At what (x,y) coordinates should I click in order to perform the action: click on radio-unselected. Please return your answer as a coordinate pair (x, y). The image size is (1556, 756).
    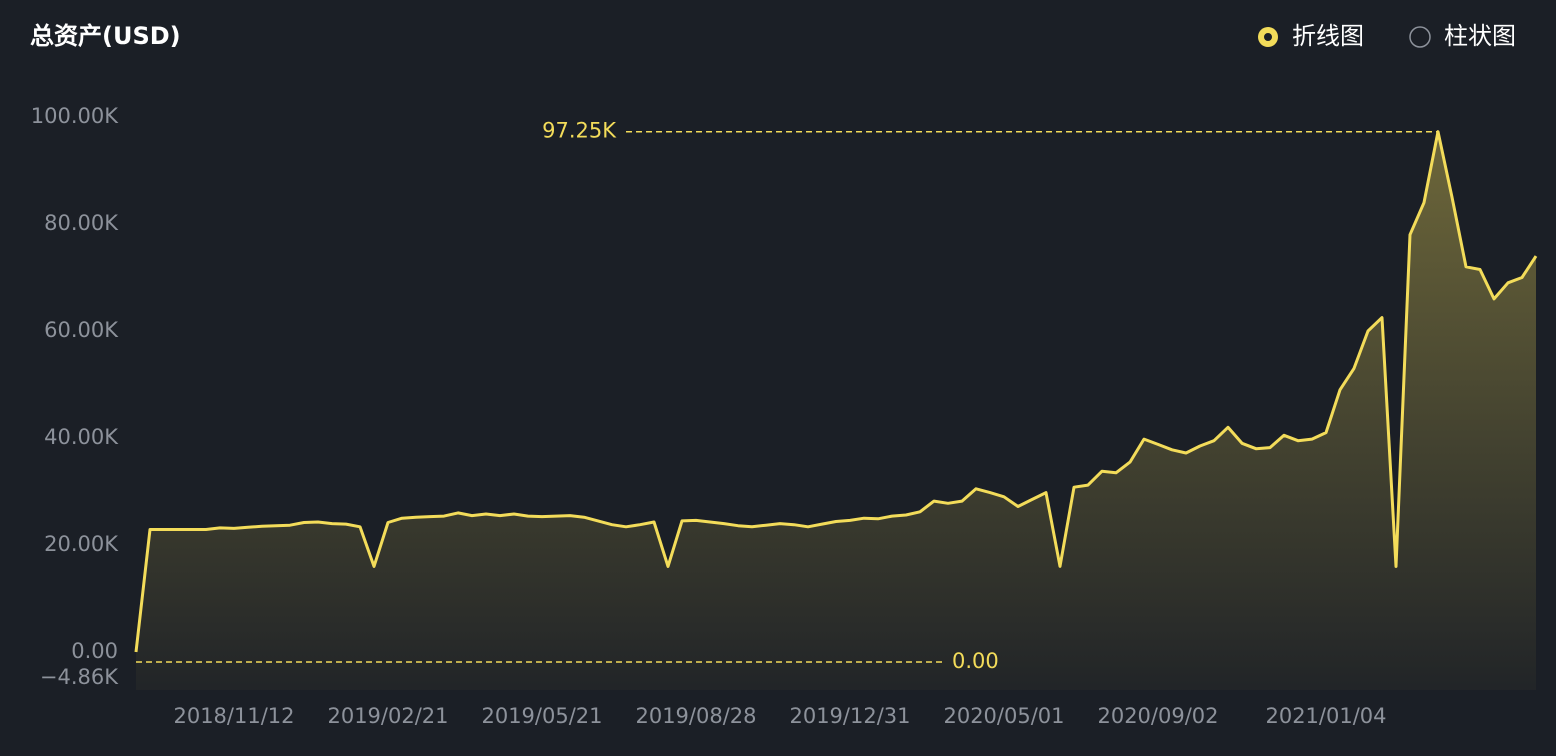
    Looking at the image, I should click on (1420, 37).